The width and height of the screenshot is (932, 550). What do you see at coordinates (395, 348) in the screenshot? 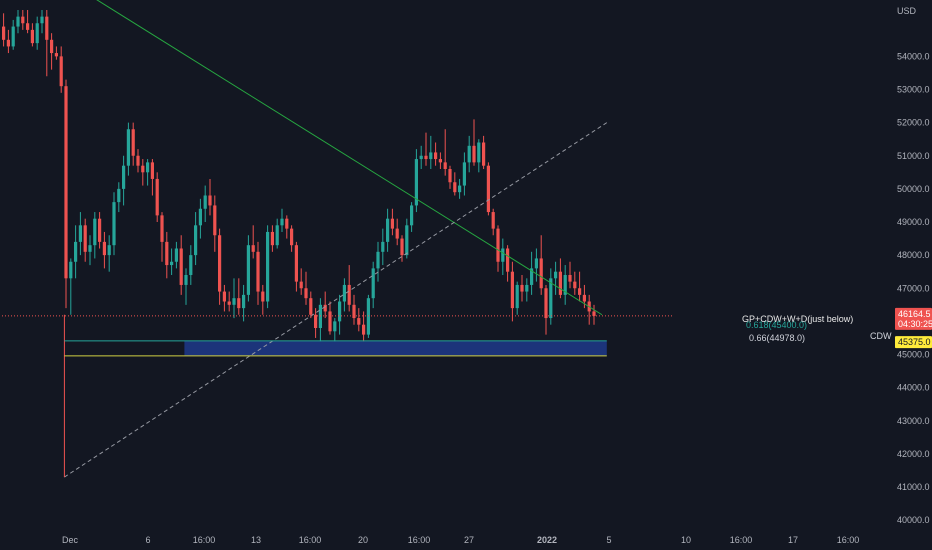
I see `fib-zone` at bounding box center [395, 348].